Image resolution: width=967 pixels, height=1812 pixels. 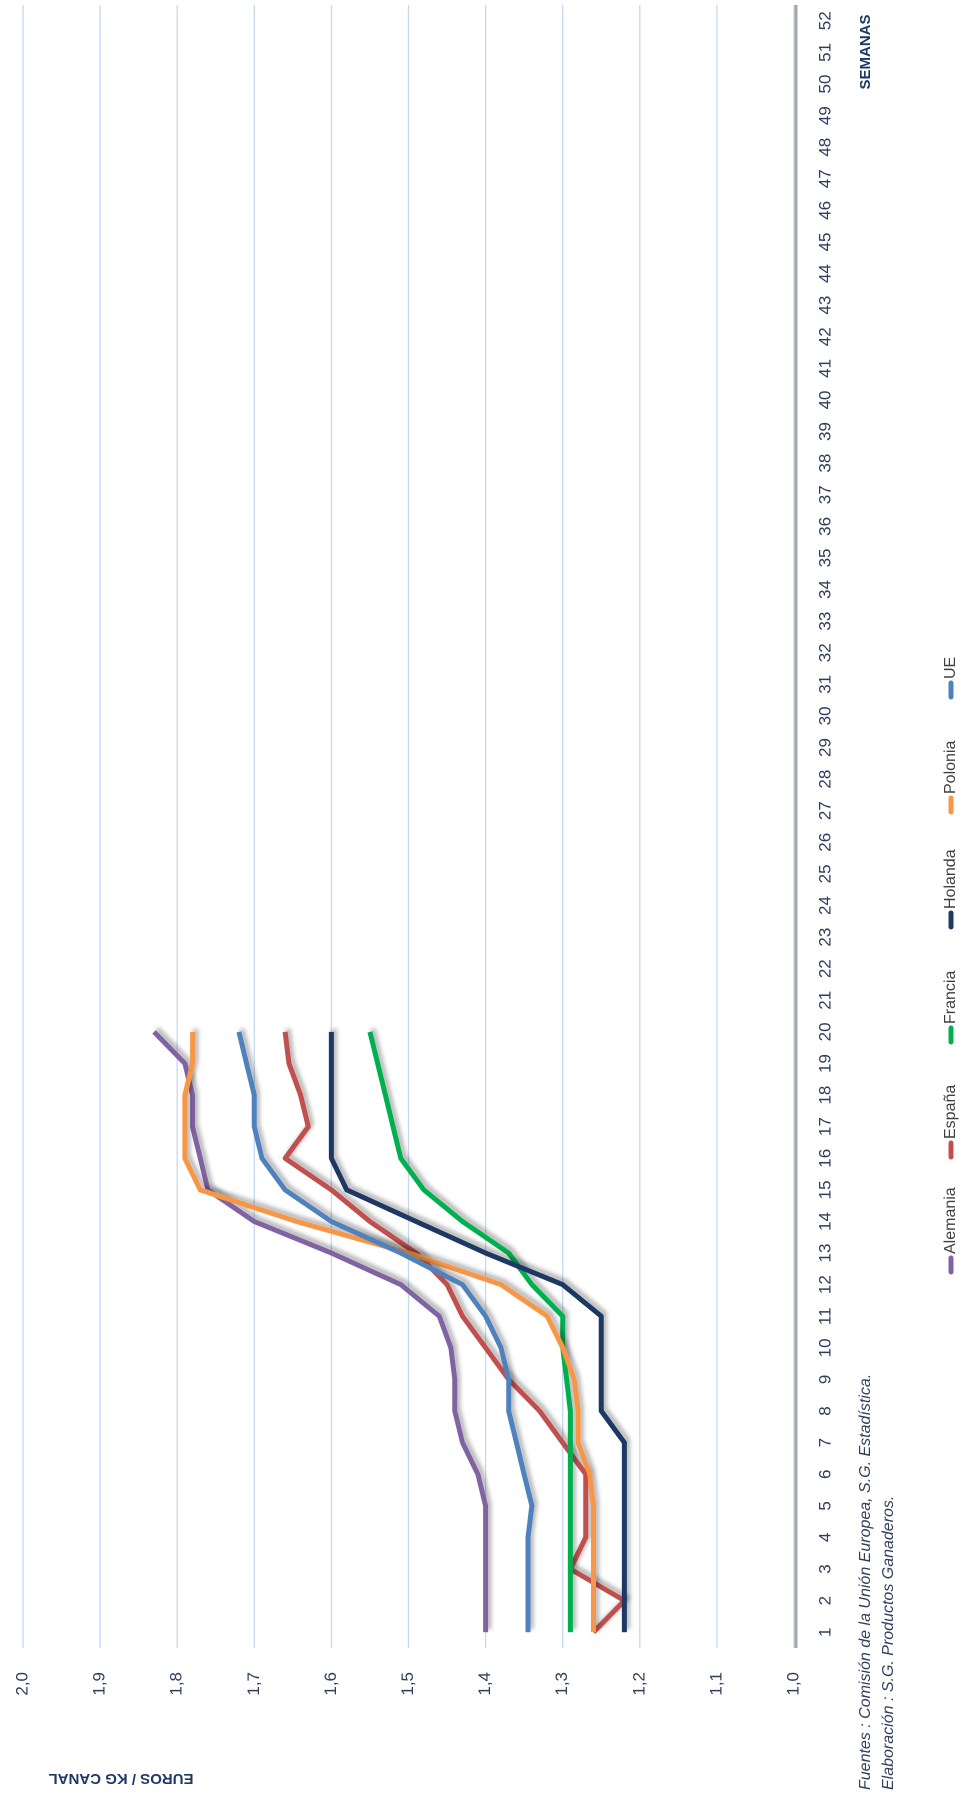 I want to click on y-tick-label: 1,0, so click(x=792, y=1684).